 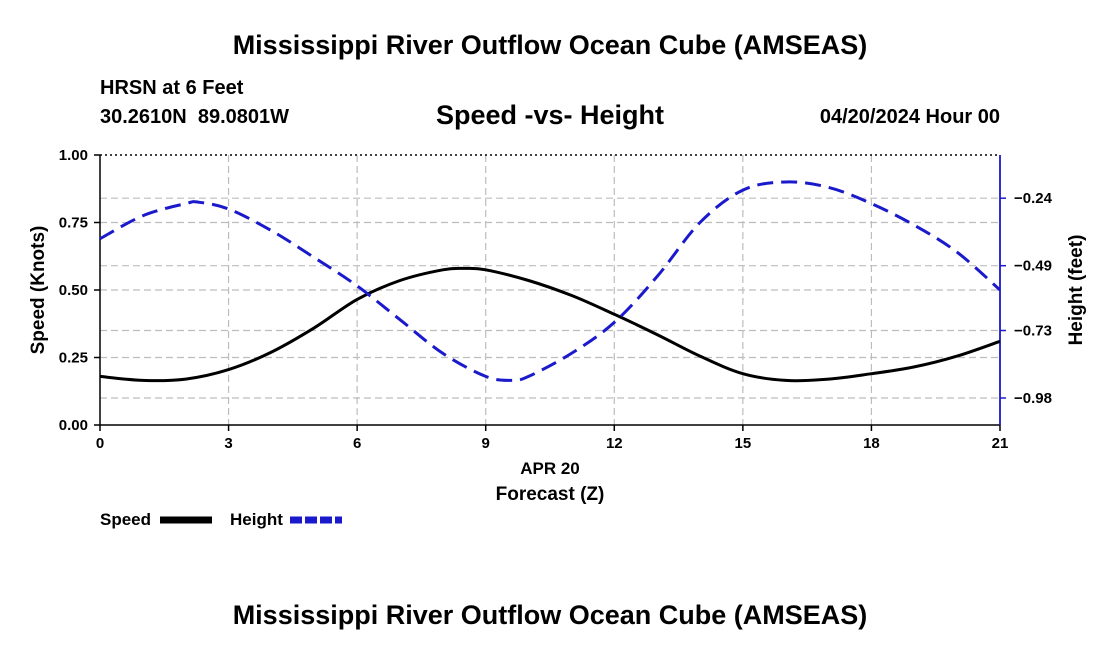 I want to click on x-tick-label: 18, so click(x=871, y=443).